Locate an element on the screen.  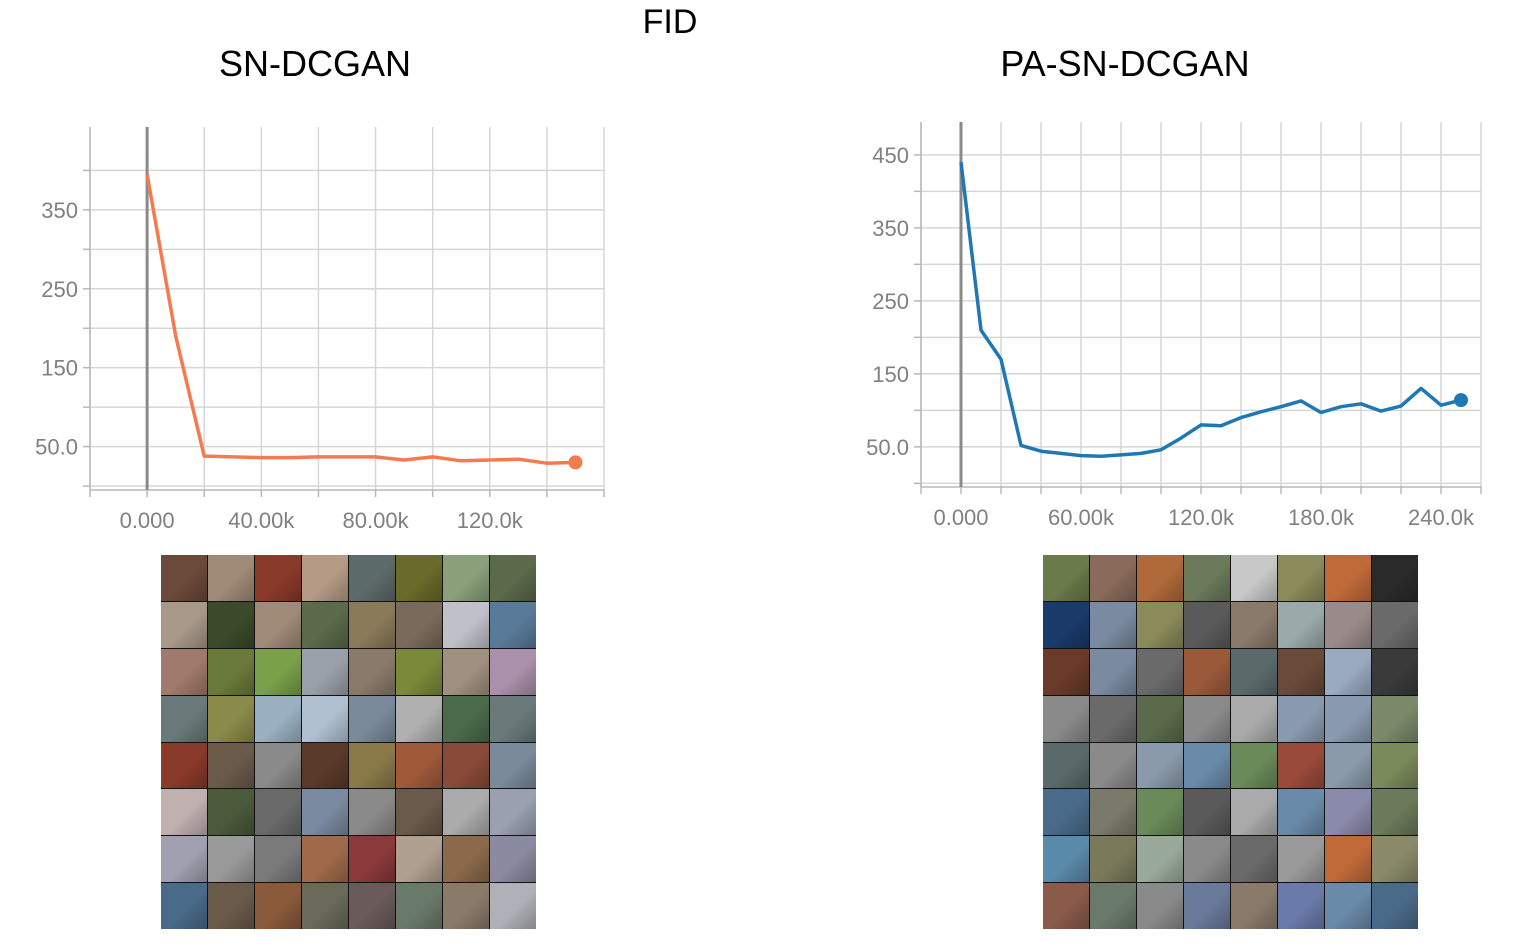
pa-sn-dcgan-y-tick-label: 450 is located at coordinates (890, 155).